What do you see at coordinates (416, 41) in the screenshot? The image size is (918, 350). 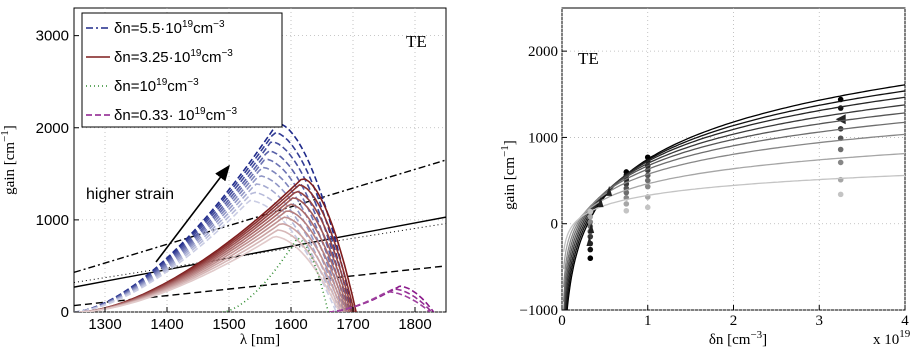 I see `panel-label-a: TE` at bounding box center [416, 41].